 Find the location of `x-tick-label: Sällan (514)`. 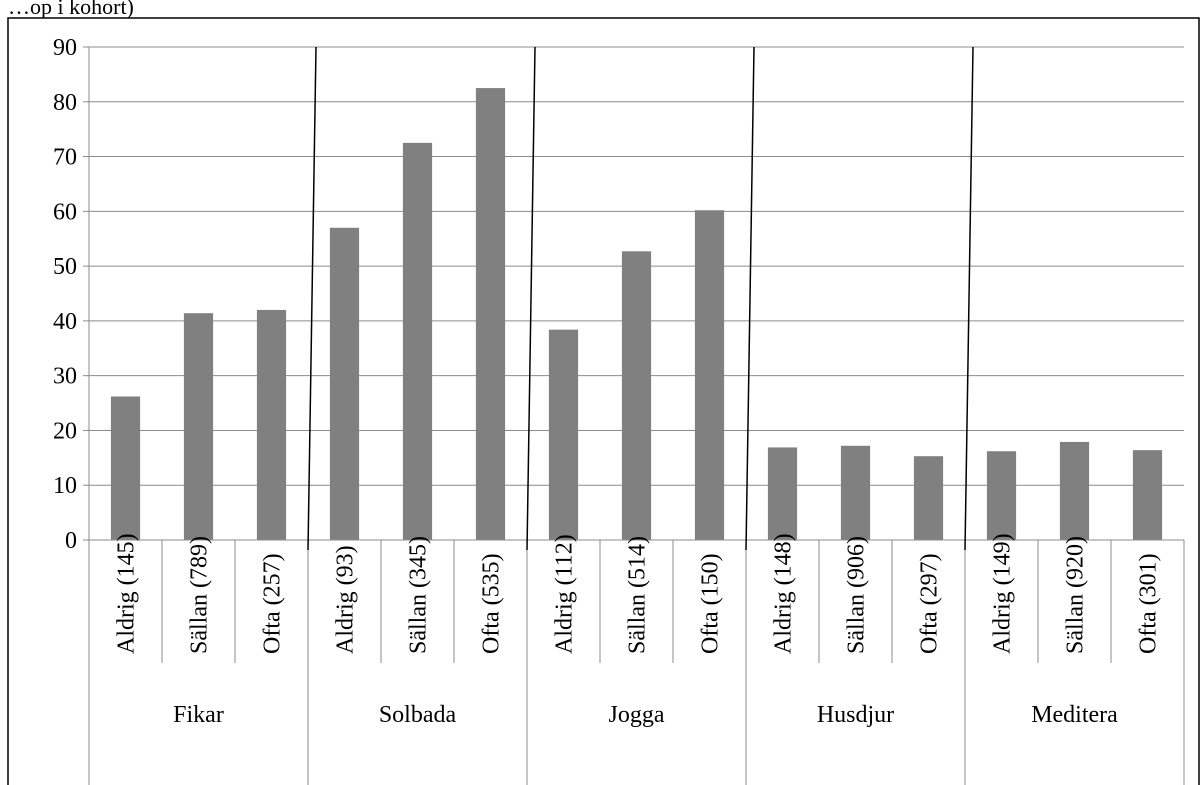

x-tick-label: Sällan (514) is located at coordinates (638, 595).